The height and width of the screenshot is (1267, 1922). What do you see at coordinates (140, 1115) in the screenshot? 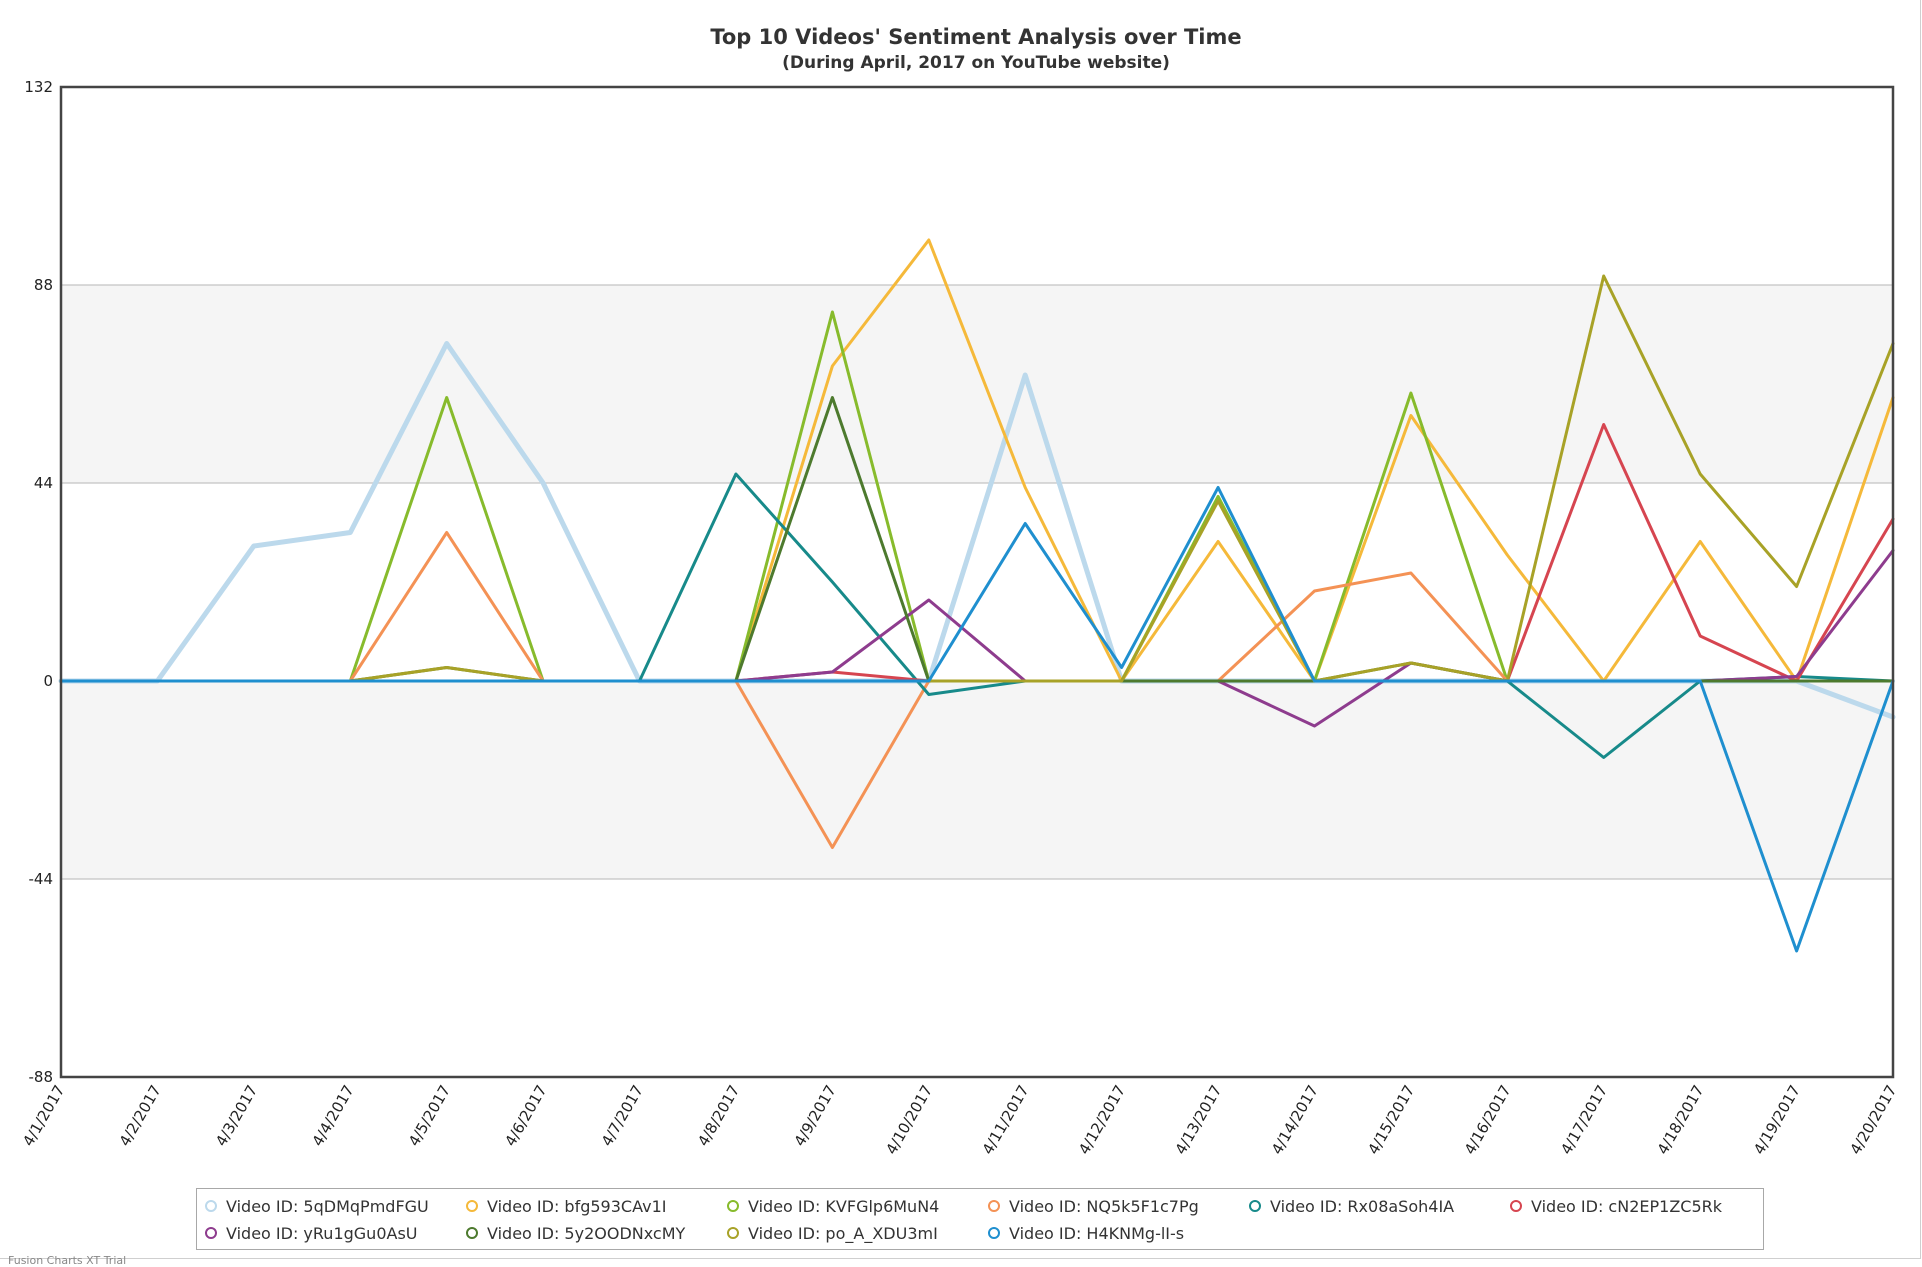
I see `x-tick-label: 4/2/2017` at bounding box center [140, 1115].